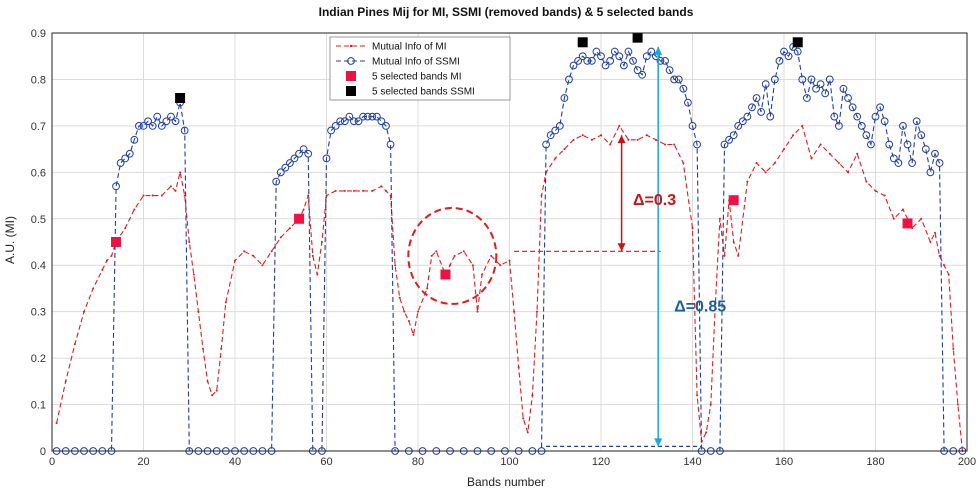  What do you see at coordinates (423, 92) in the screenshot?
I see `legend-entry-label: 5 selected bands SSMI` at bounding box center [423, 92].